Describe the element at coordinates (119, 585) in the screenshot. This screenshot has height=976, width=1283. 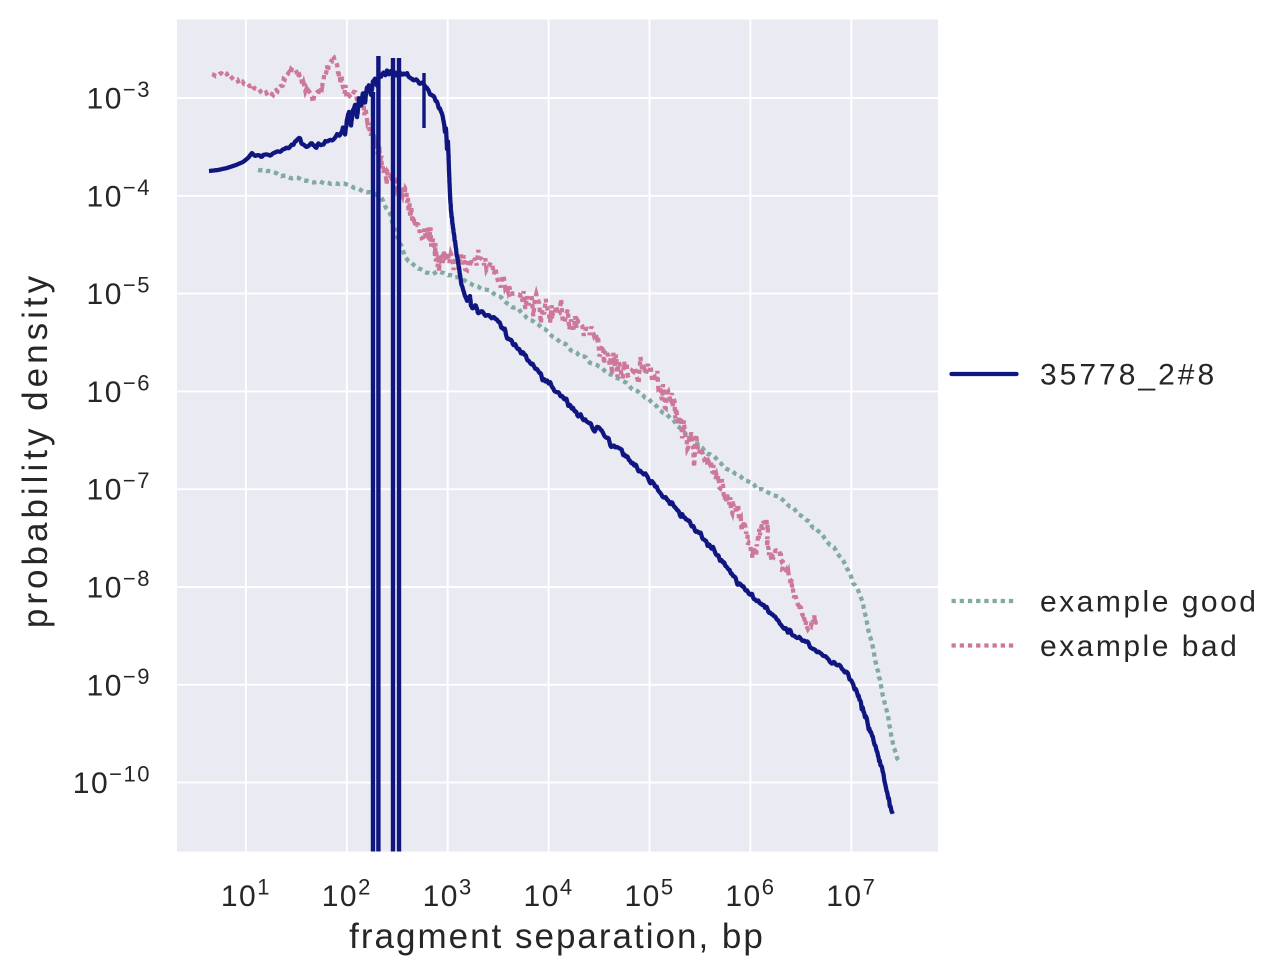
I see `svg-text: 10−8` at that location.